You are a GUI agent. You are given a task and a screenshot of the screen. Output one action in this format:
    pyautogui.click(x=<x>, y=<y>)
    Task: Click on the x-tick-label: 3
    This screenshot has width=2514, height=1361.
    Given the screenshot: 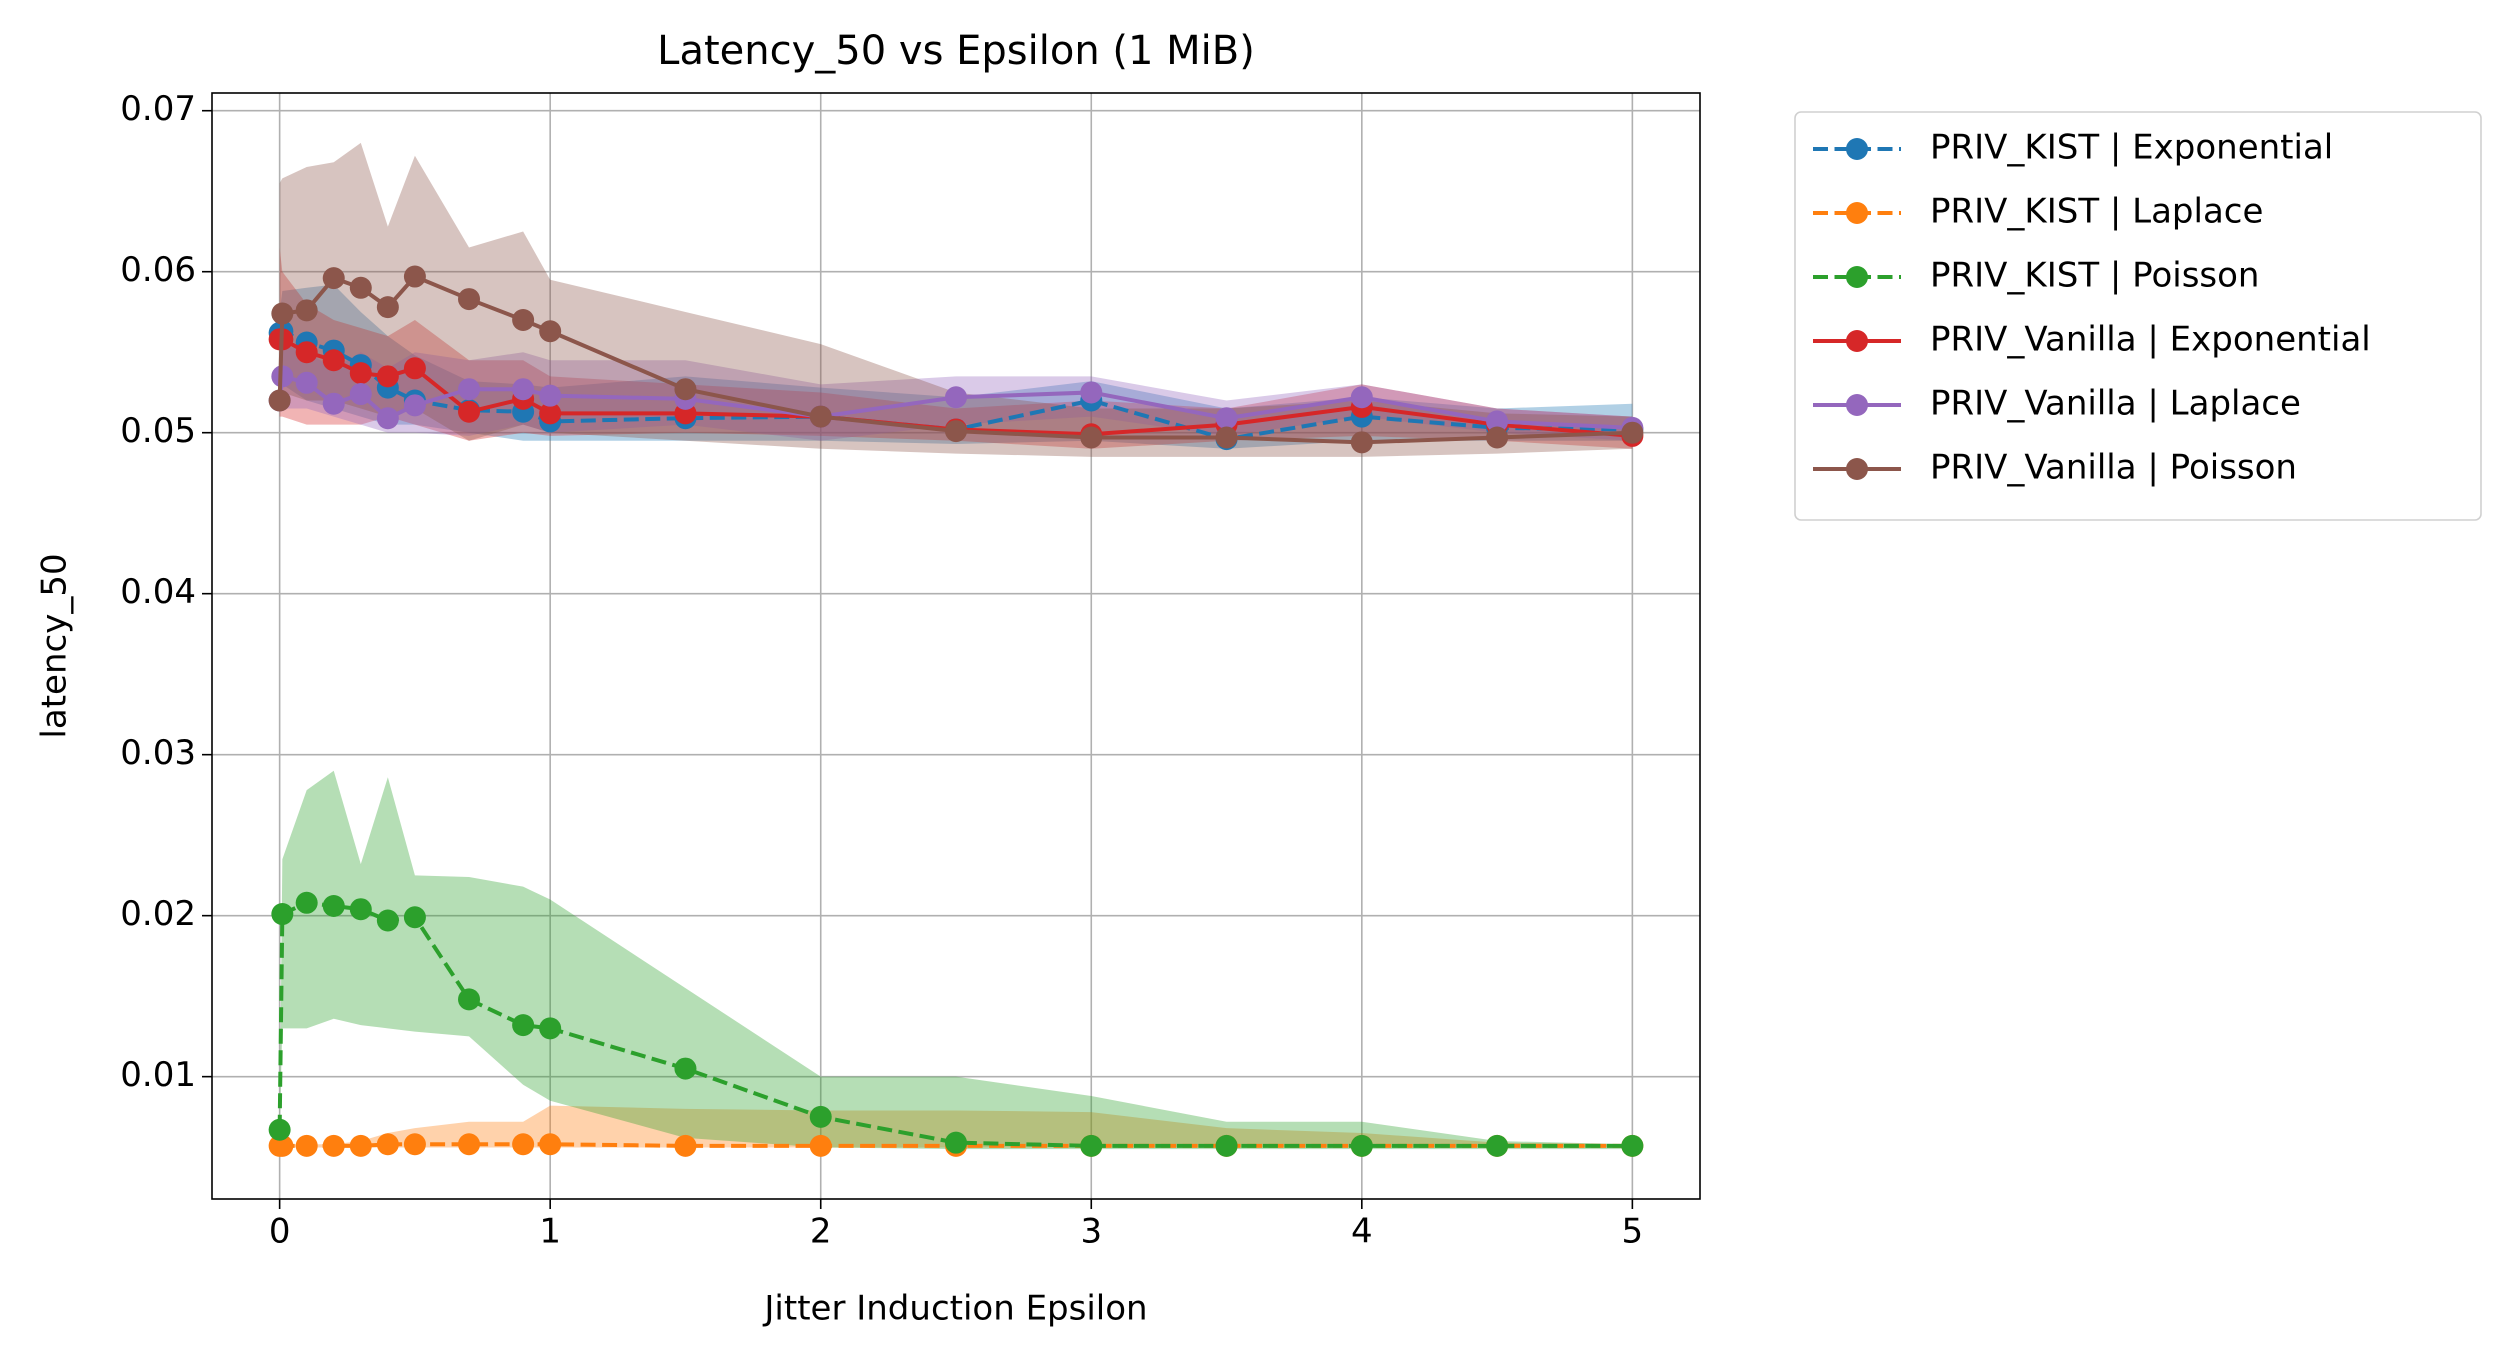 What is the action you would take?
    pyautogui.click(x=1091, y=1232)
    